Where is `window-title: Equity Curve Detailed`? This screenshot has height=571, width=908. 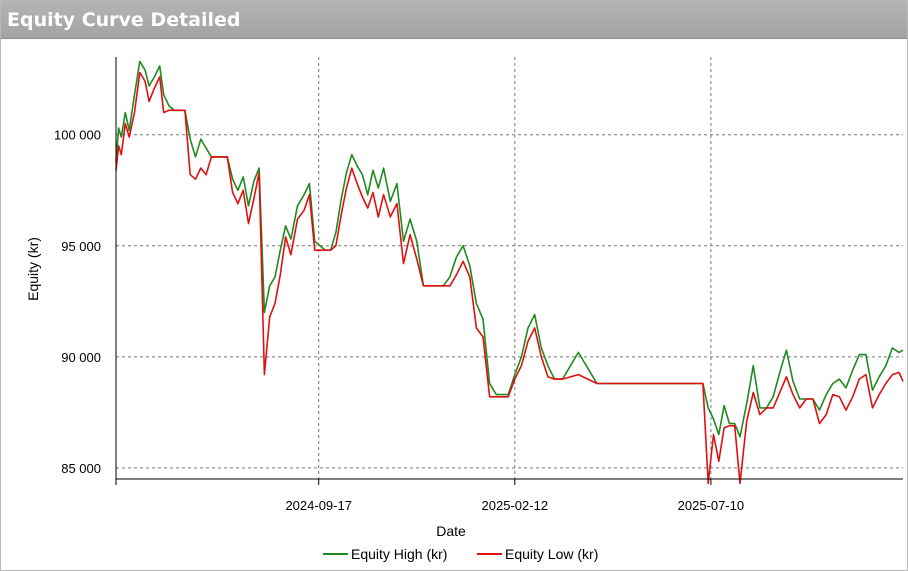 window-title: Equity Curve Detailed is located at coordinates (124, 19).